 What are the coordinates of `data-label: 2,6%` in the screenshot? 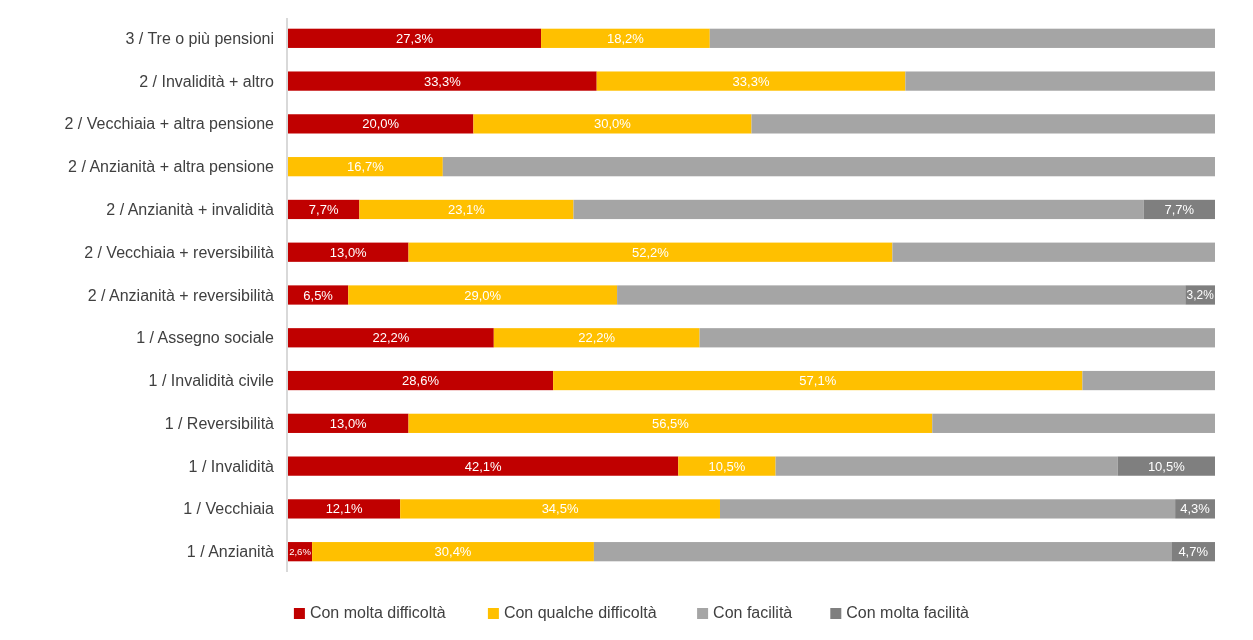 It's located at (300, 552).